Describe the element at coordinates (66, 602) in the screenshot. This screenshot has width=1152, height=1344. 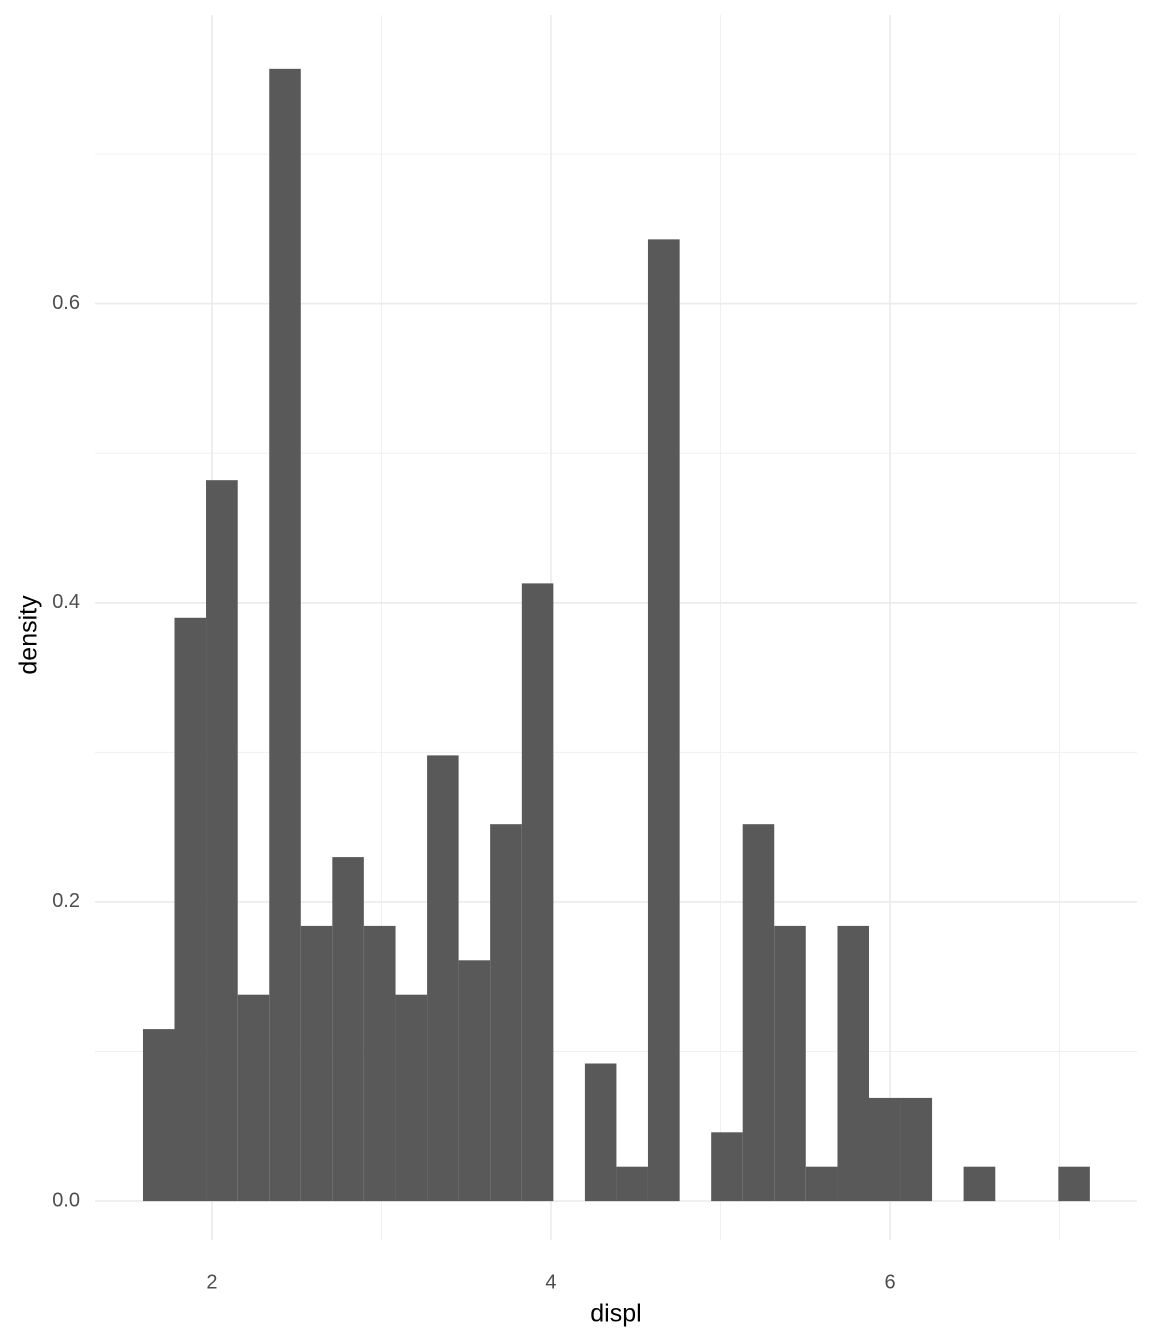
I see `y-tick-label: 0.4` at that location.